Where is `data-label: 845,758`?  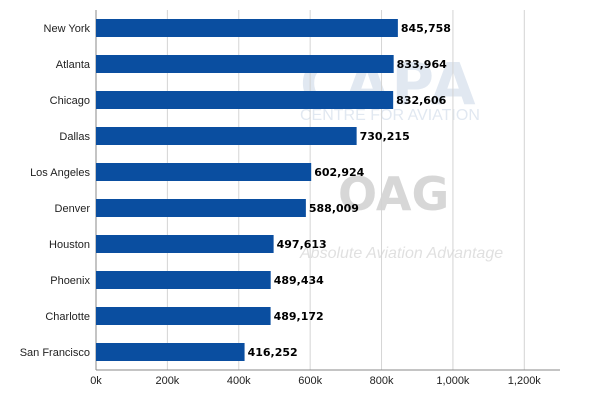 data-label: 845,758 is located at coordinates (426, 28).